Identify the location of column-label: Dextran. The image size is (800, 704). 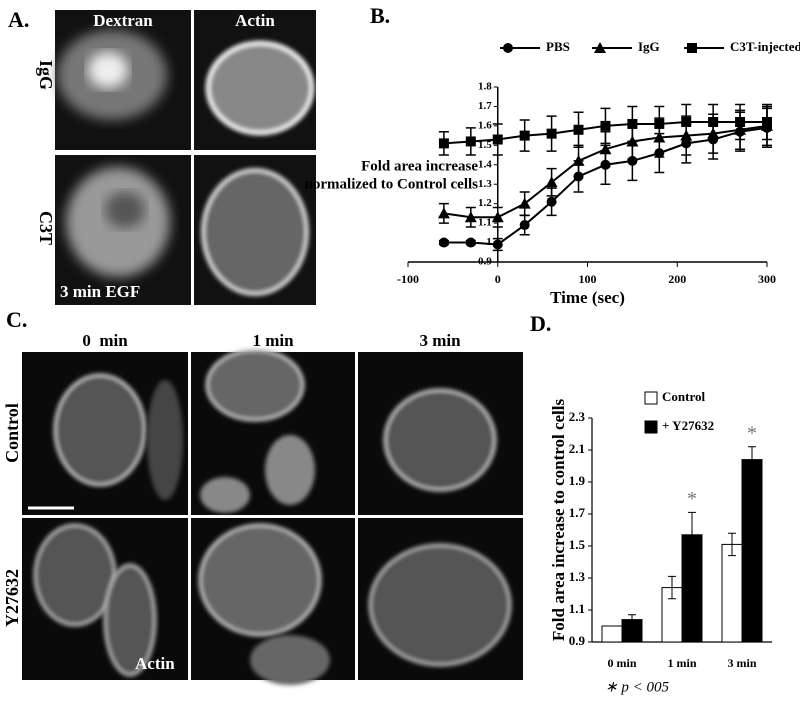
(123, 20).